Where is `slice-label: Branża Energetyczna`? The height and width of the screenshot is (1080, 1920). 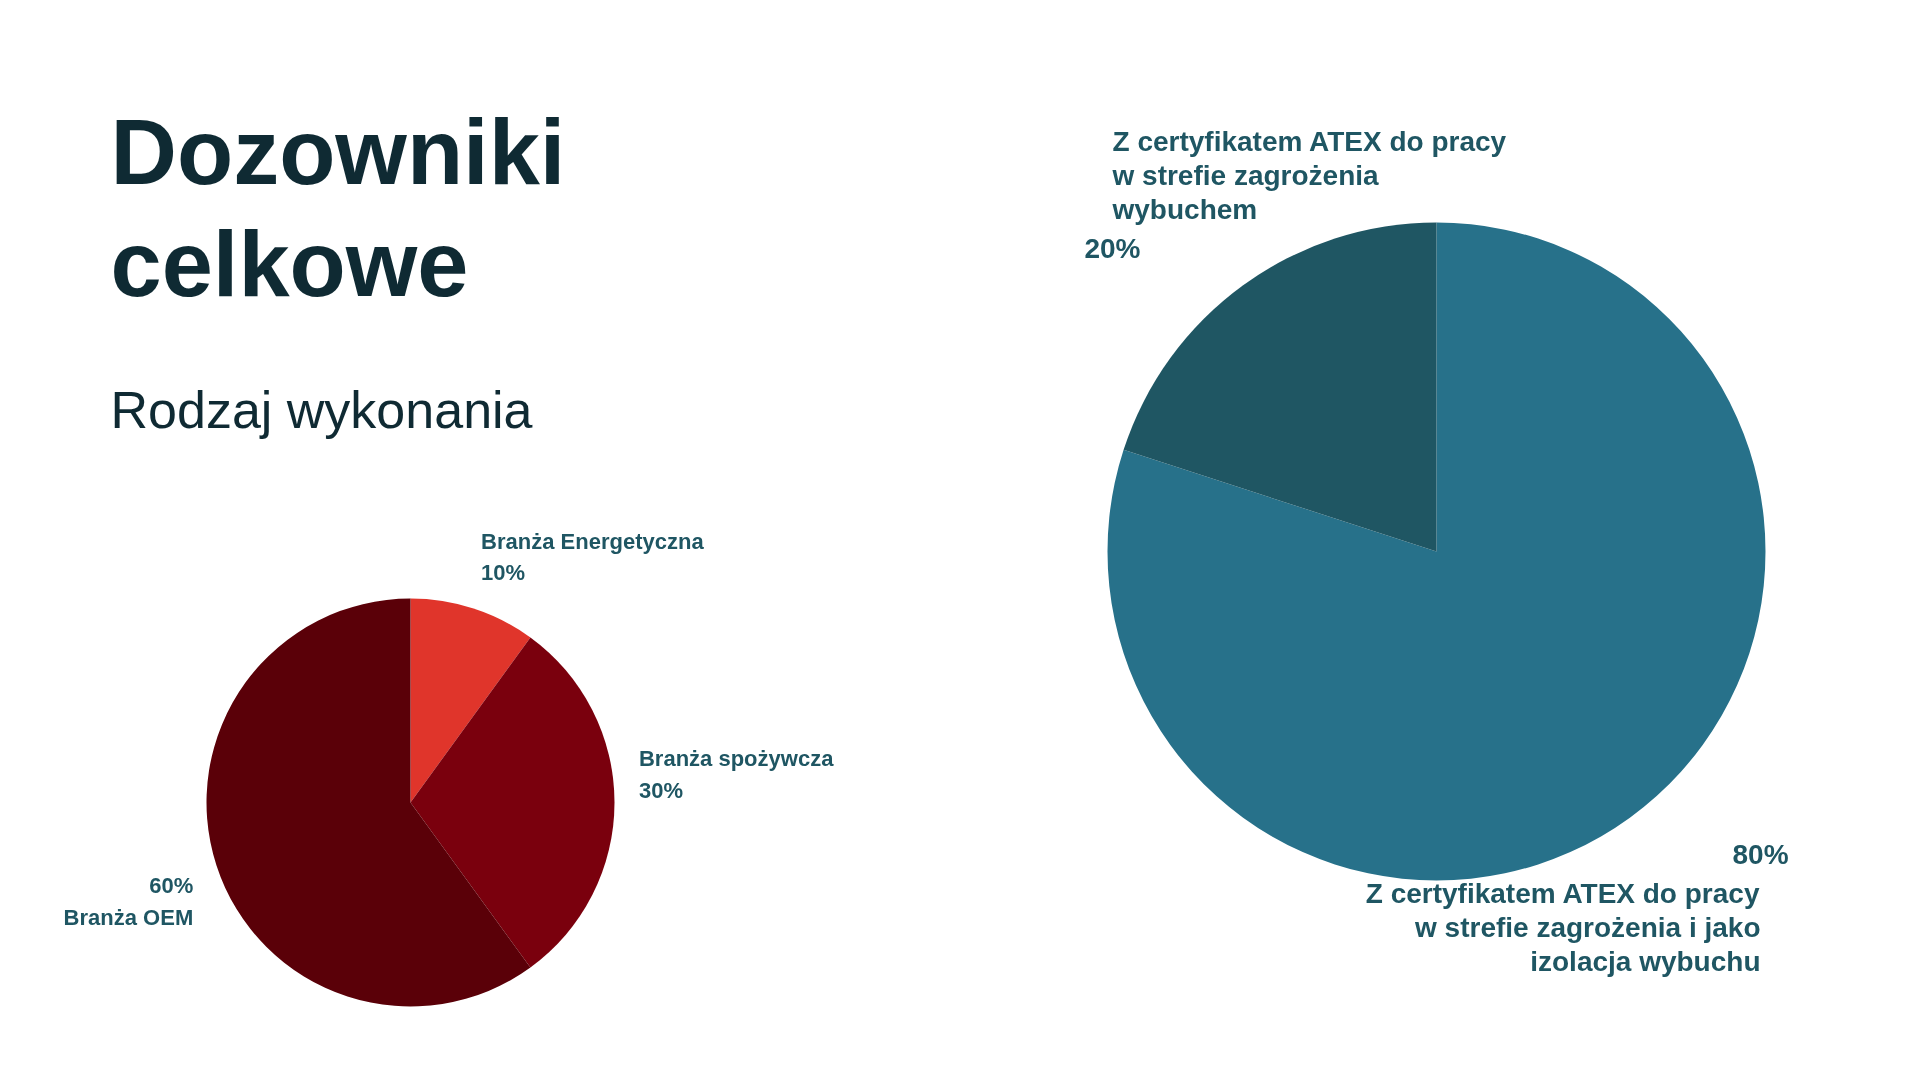 slice-label: Branża Energetyczna is located at coordinates (593, 541).